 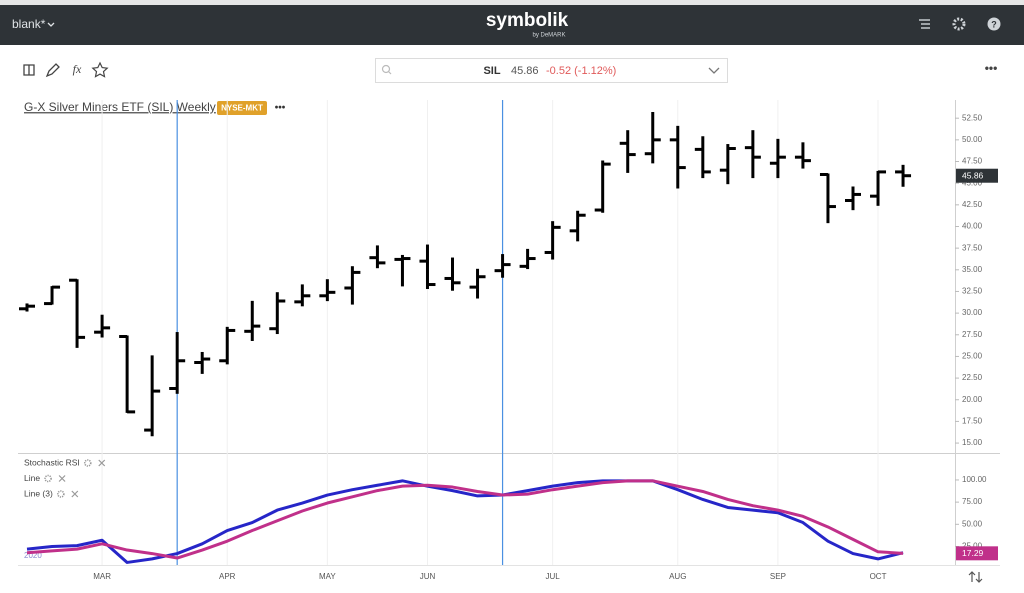 I want to click on last-value-tag, so click(x=977, y=553).